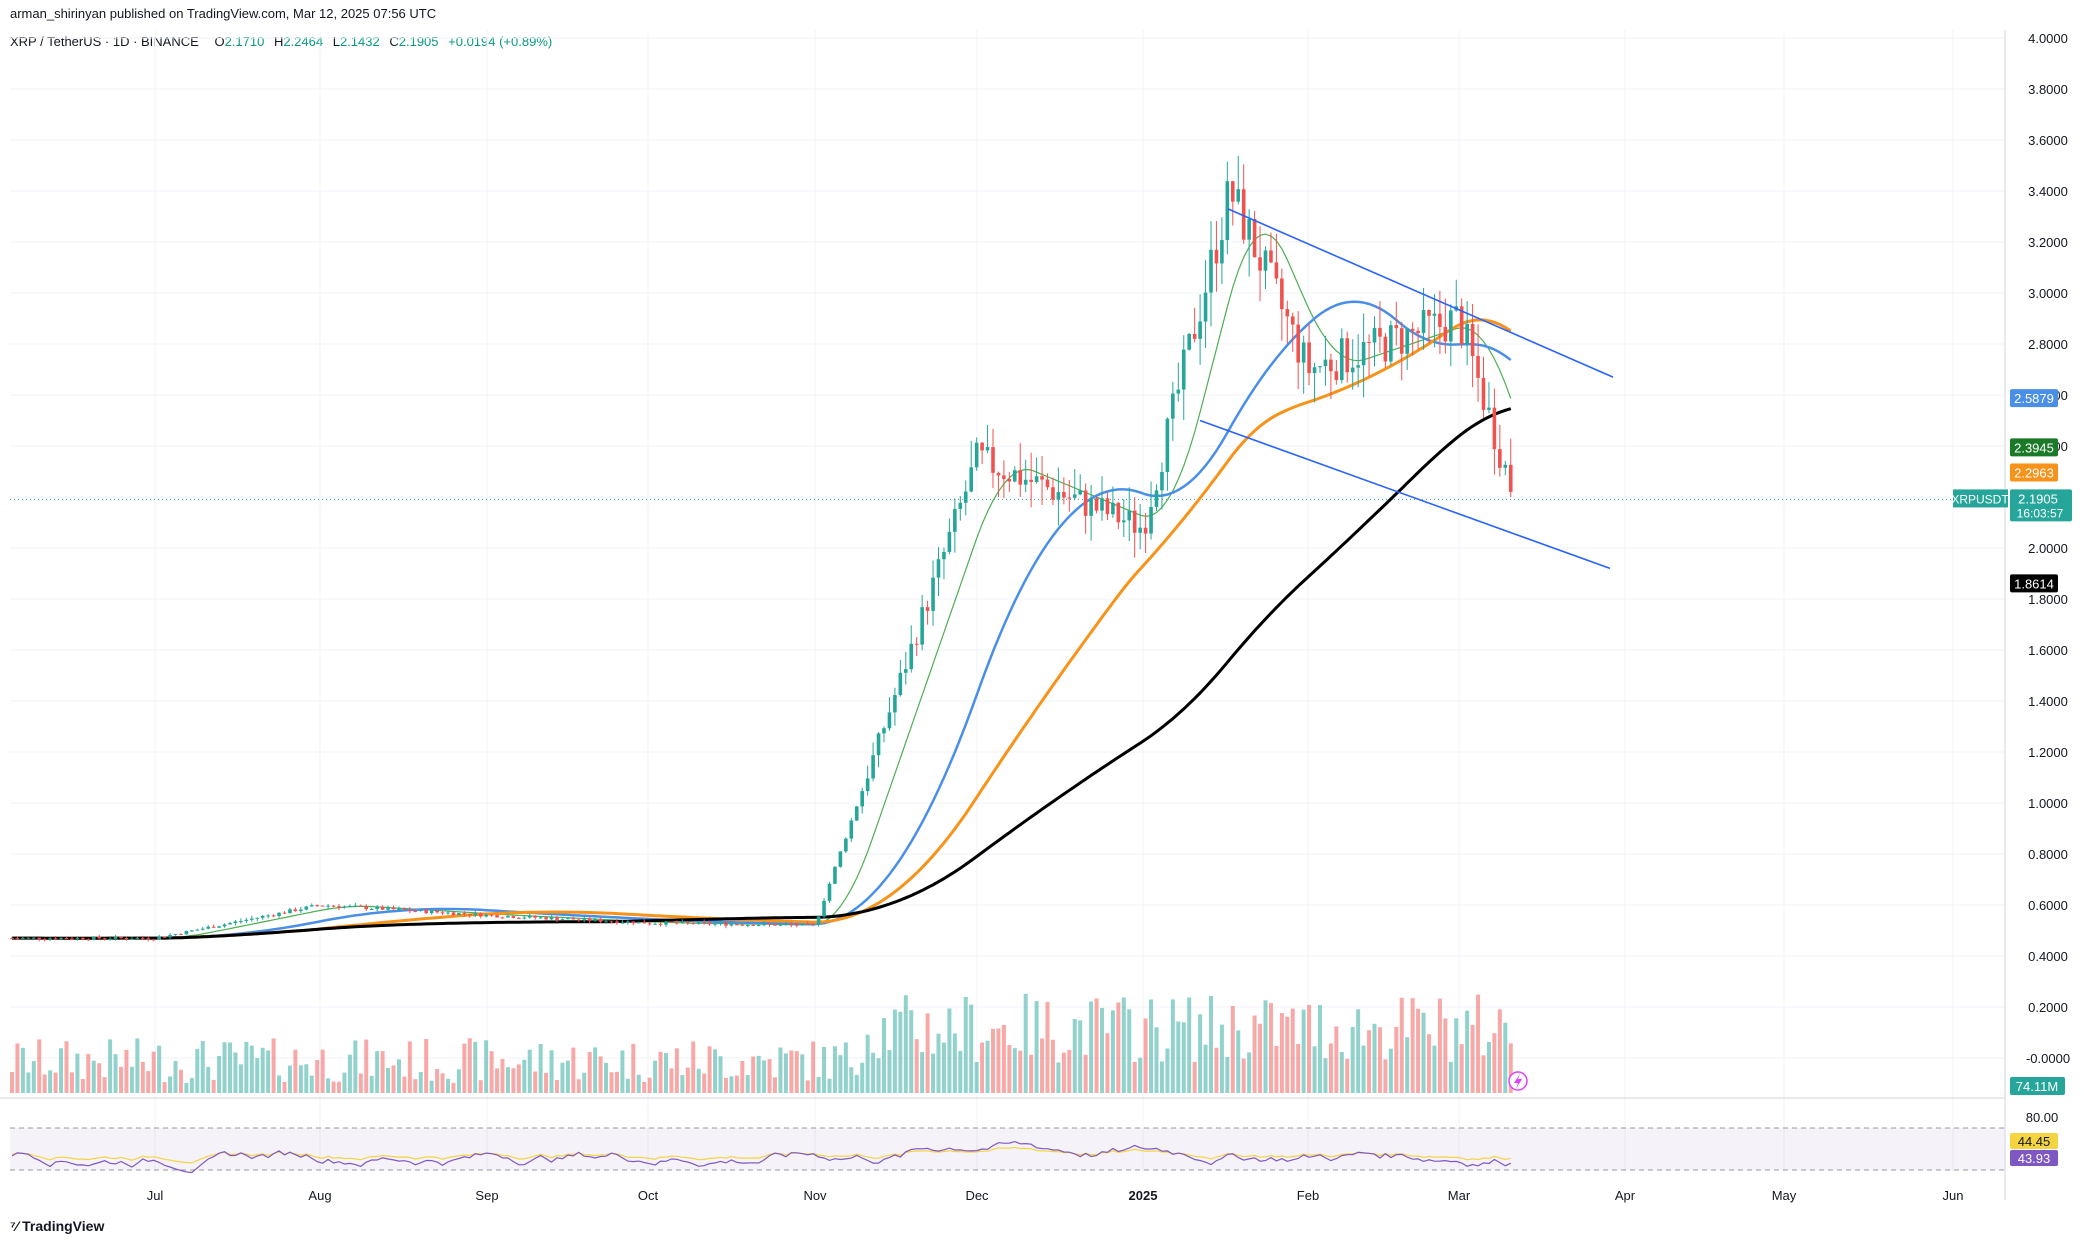 Image resolution: width=2084 pixels, height=1243 pixels. What do you see at coordinates (1029, 1135) in the screenshot?
I see `rsi-pane: 80.00 44.45 43.93` at bounding box center [1029, 1135].